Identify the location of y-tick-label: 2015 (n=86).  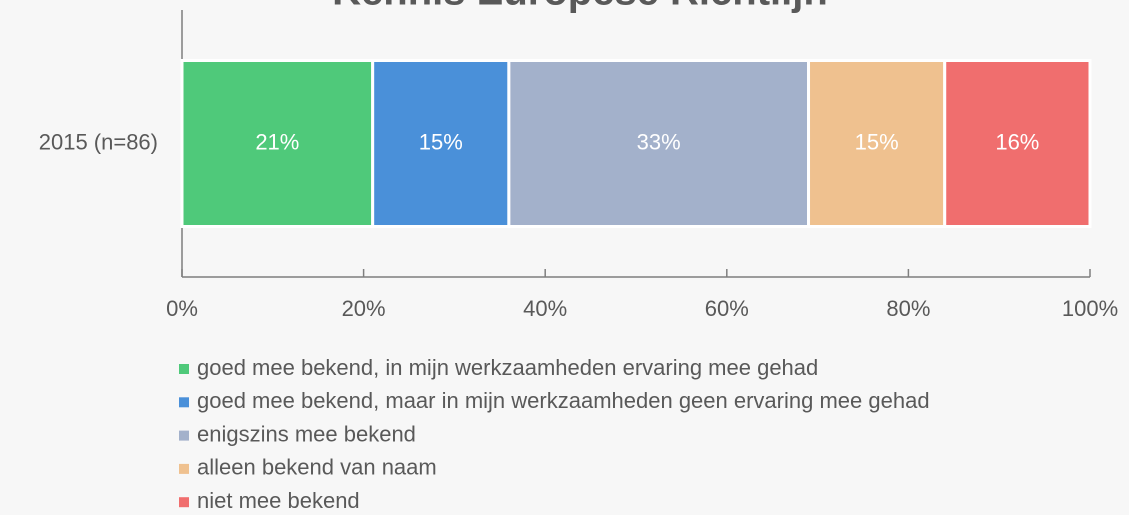
(98, 141).